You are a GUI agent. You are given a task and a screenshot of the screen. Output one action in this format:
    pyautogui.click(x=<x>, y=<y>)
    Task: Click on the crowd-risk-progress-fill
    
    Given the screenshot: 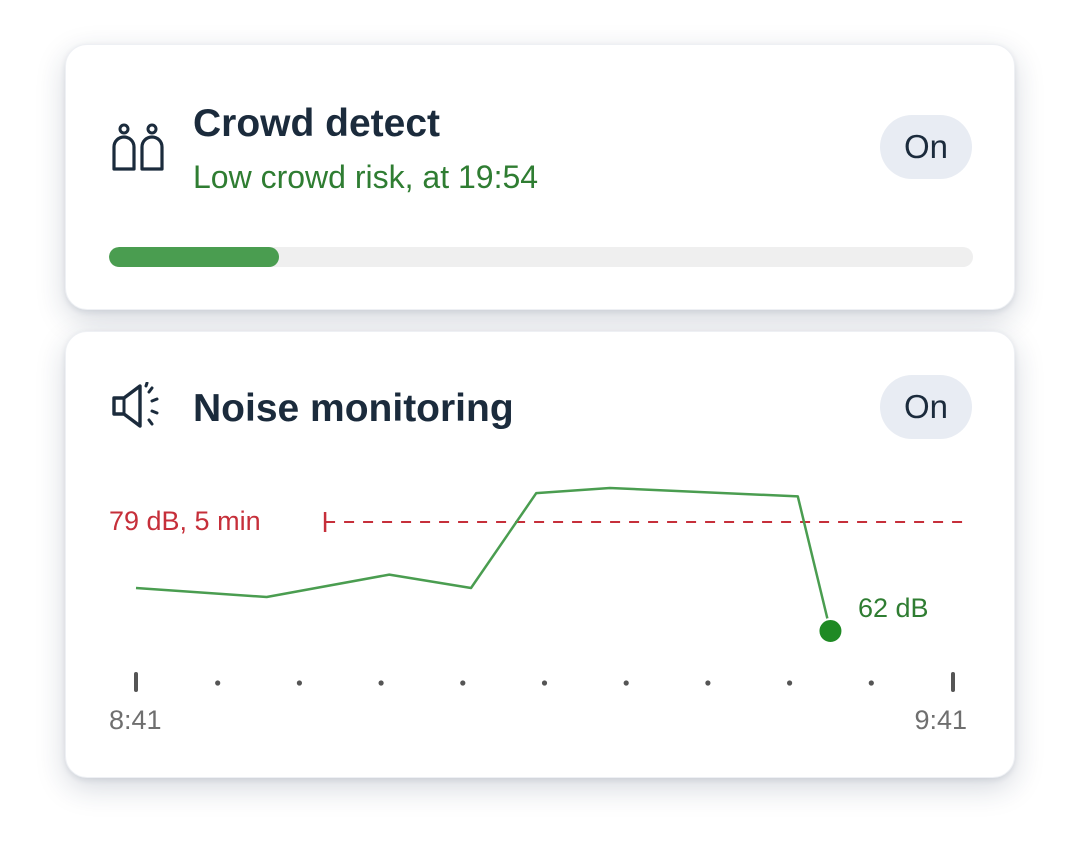 What is the action you would take?
    pyautogui.click(x=194, y=257)
    